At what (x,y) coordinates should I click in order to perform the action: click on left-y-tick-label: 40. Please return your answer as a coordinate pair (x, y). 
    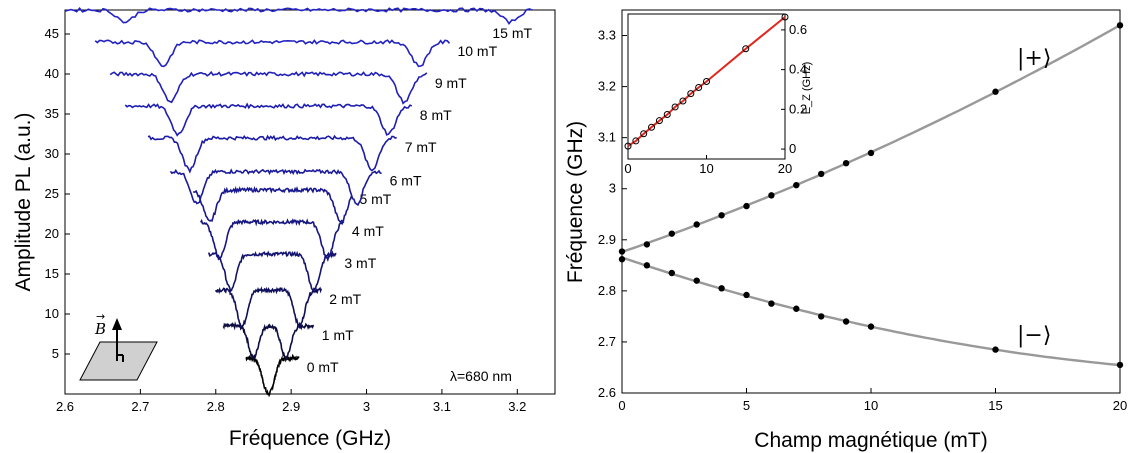
    Looking at the image, I should click on (52, 73).